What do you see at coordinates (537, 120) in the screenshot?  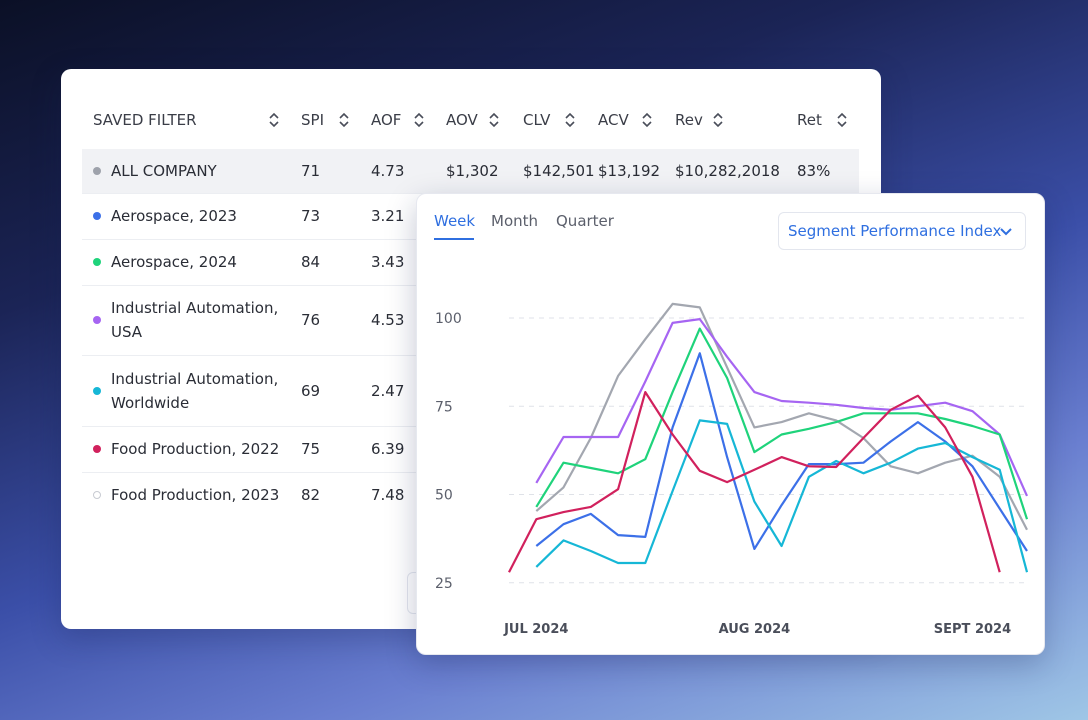 I see `column-header: CLV` at bounding box center [537, 120].